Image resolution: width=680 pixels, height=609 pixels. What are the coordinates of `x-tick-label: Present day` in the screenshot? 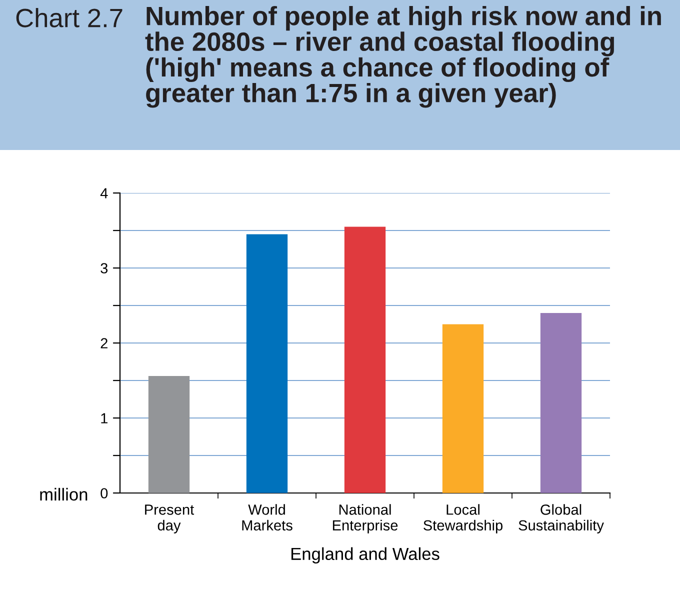 It's located at (169, 519).